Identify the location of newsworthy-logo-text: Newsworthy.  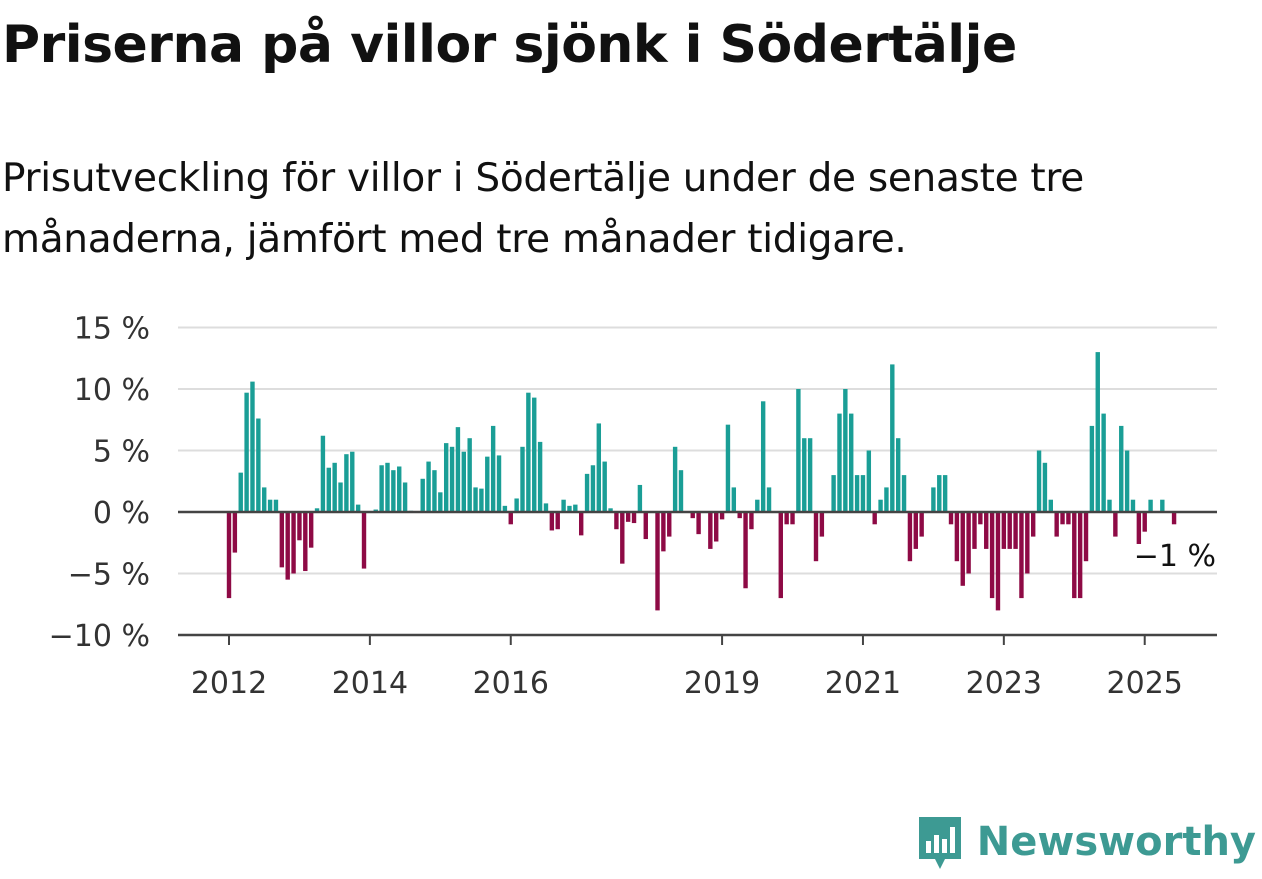
(1116, 842).